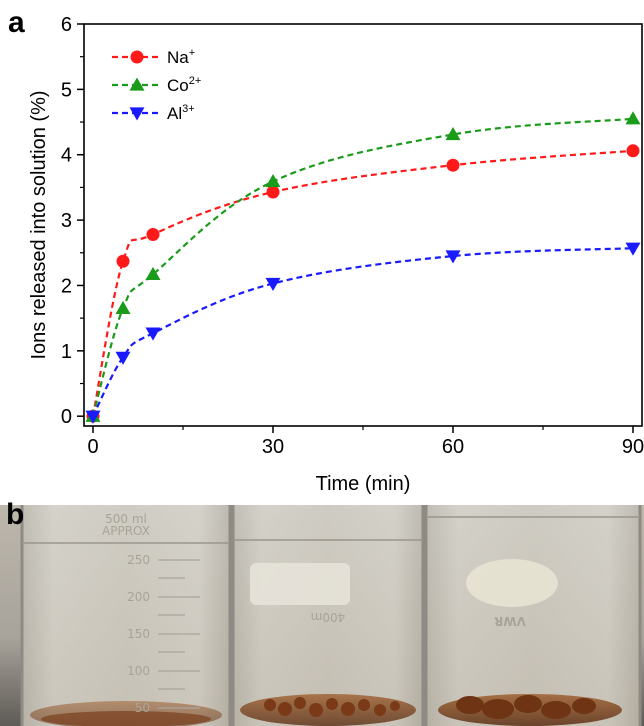  Describe the element at coordinates (66, 286) in the screenshot. I see `y-tick-label: 2` at that location.